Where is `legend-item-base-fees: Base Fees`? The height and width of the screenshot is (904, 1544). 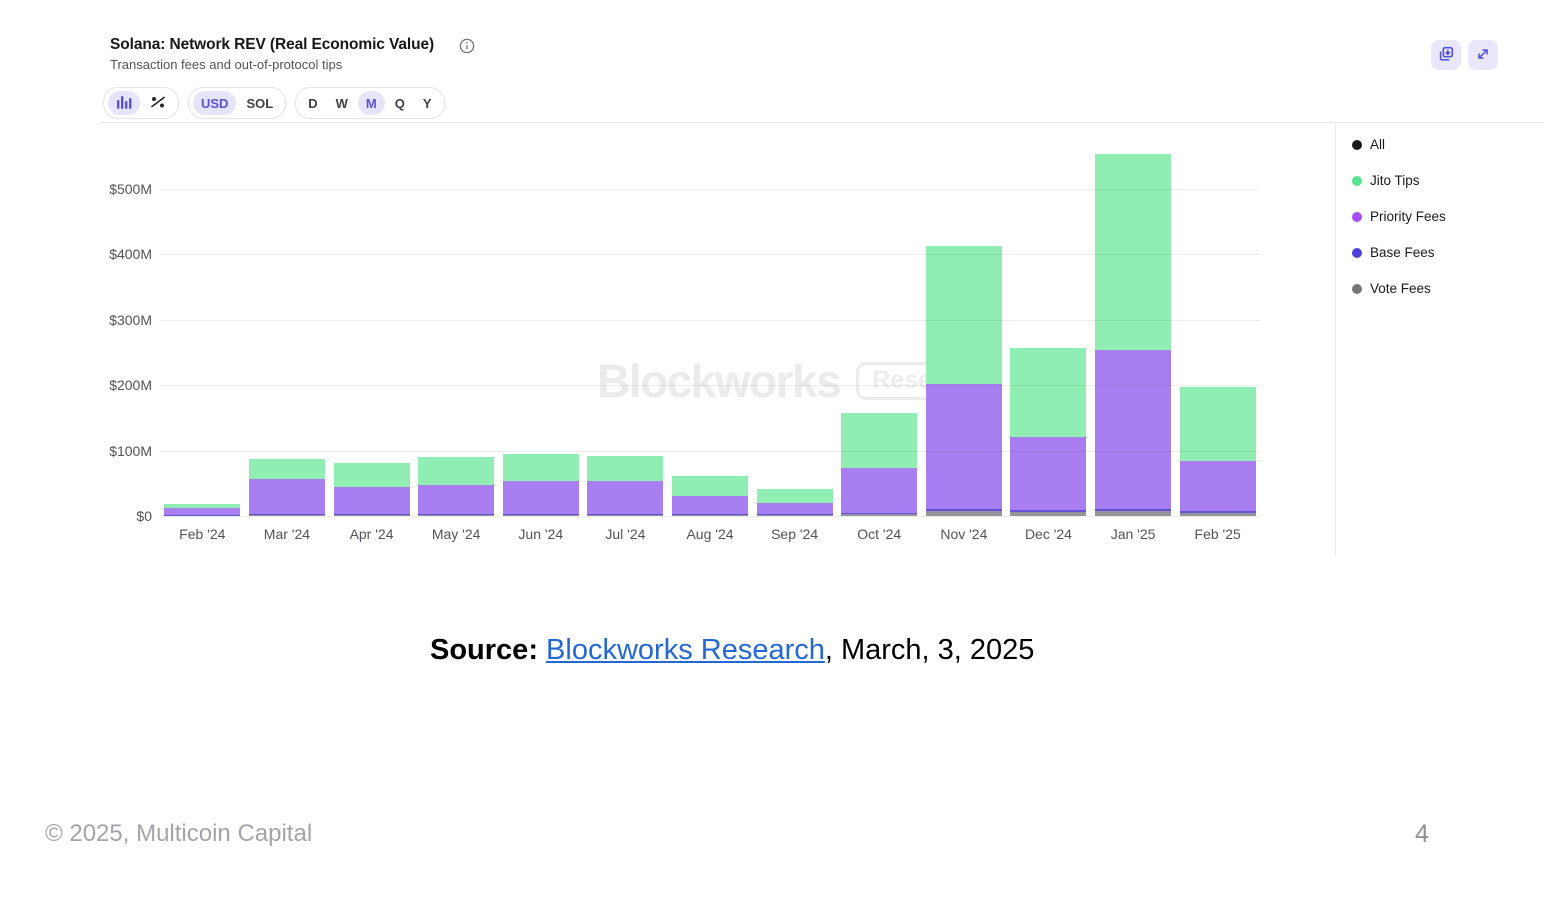 legend-item-base-fees: Base Fees is located at coordinates (1399, 252).